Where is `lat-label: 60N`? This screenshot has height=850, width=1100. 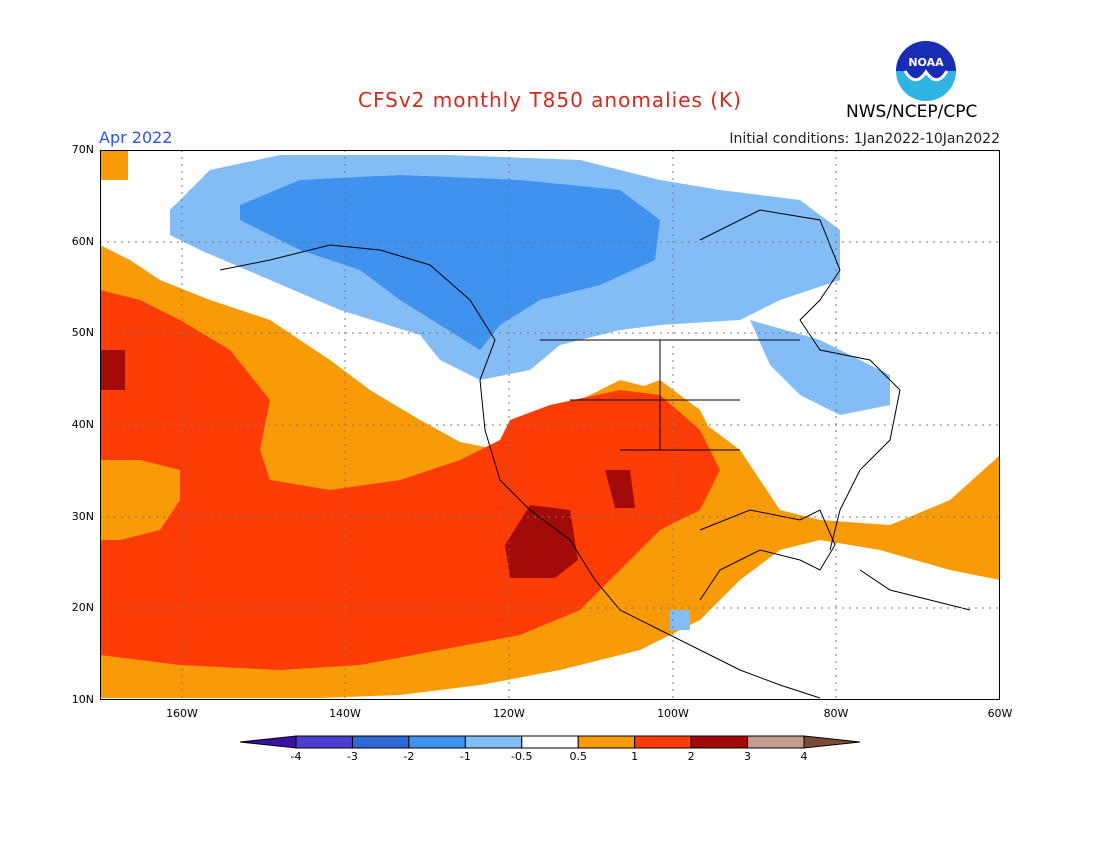 lat-label: 60N is located at coordinates (82, 241).